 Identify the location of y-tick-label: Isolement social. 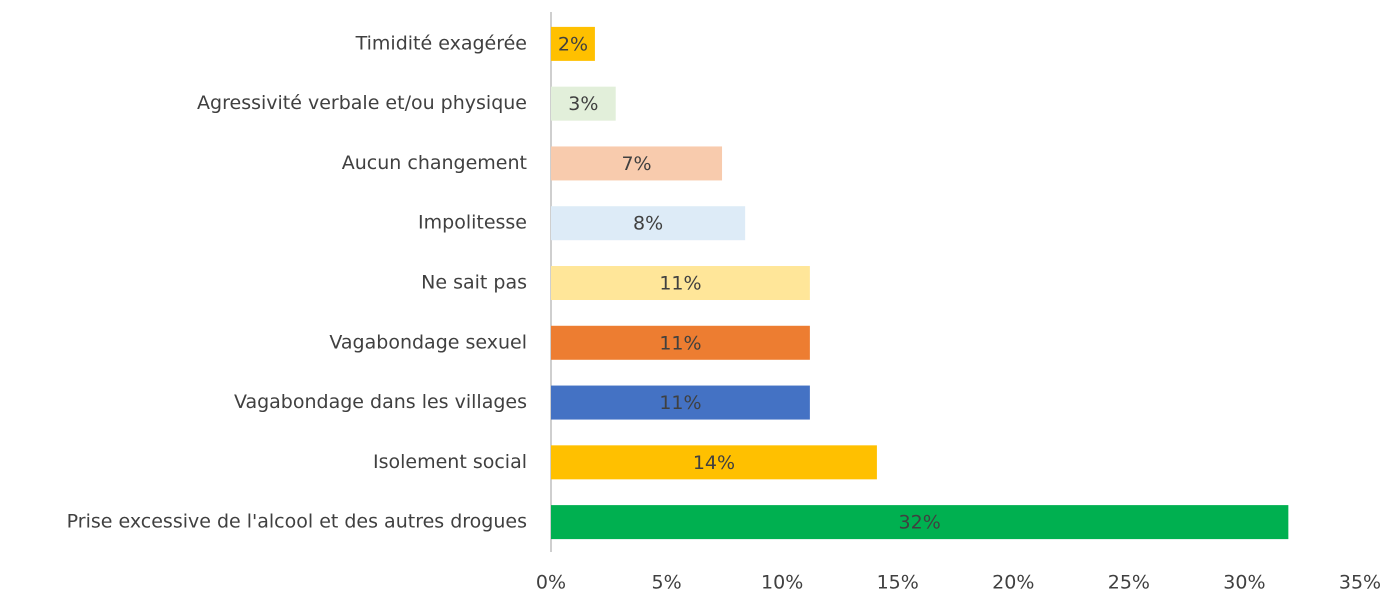
(450, 462).